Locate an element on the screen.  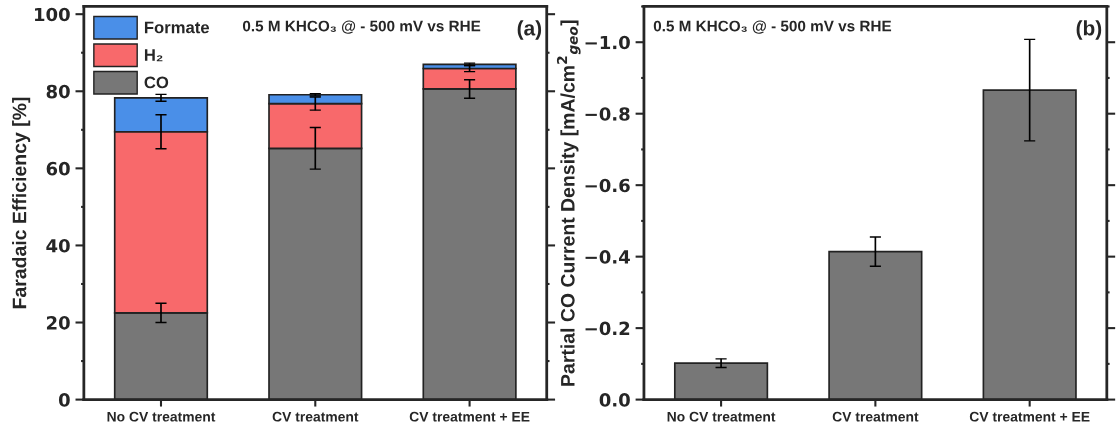
annotation: (a) is located at coordinates (529, 30).